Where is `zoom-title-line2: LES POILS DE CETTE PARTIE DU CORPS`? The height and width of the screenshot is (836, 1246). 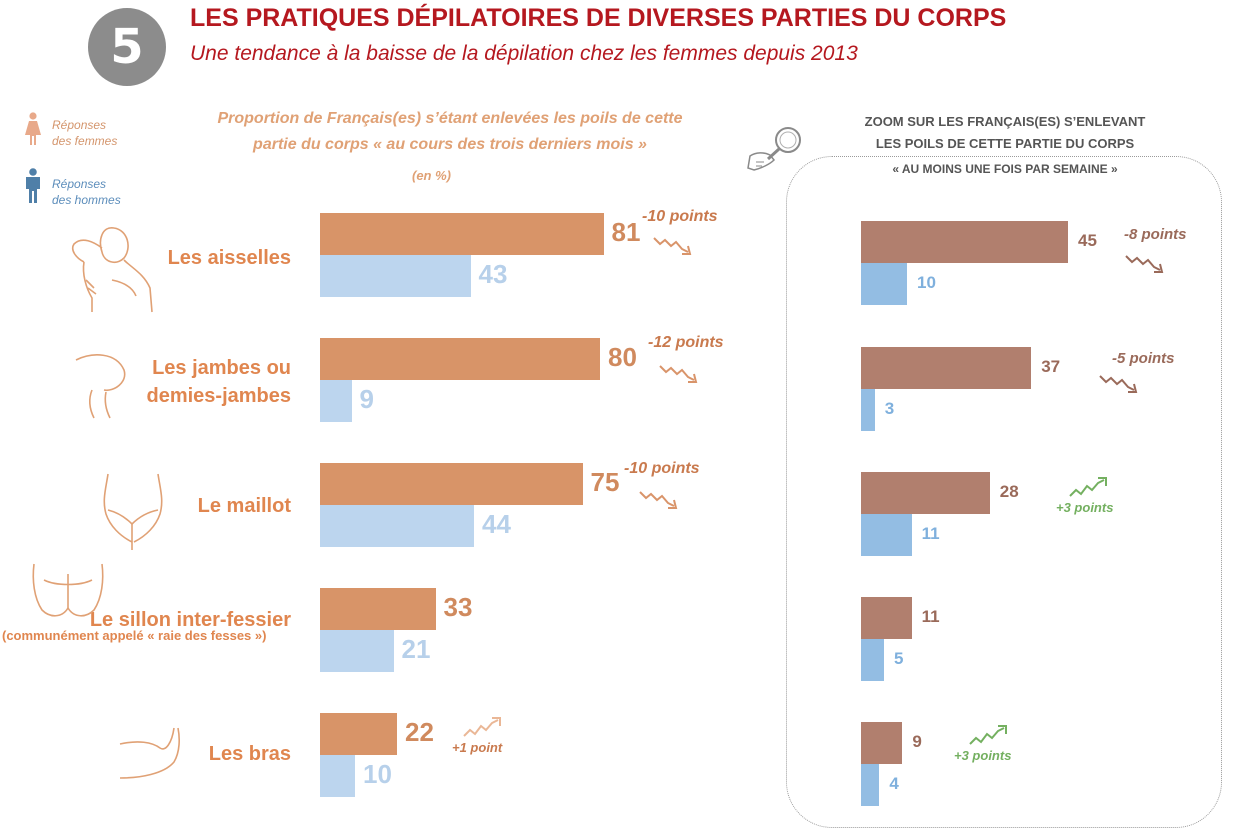 zoom-title-line2: LES POILS DE CETTE PARTIE DU CORPS is located at coordinates (1005, 143).